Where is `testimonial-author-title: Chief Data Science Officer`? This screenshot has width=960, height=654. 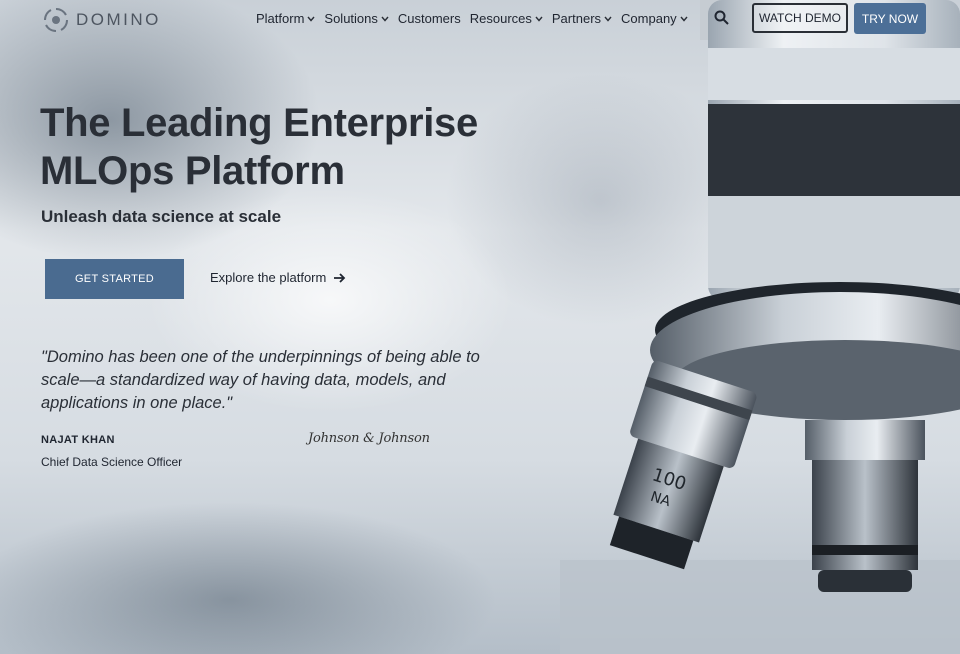 testimonial-author-title: Chief Data Science Officer is located at coordinates (111, 462).